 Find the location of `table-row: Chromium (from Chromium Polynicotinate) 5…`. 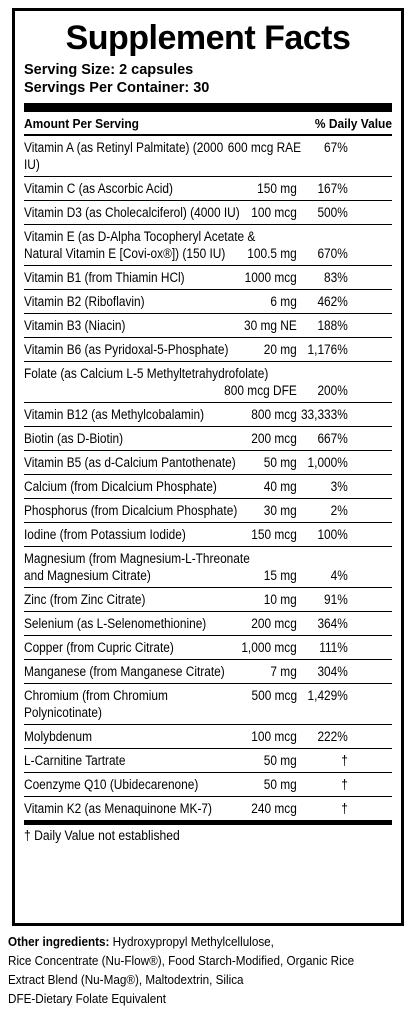

table-row: Chromium (from Chromium Polynicotinate) 5… is located at coordinates (208, 704).